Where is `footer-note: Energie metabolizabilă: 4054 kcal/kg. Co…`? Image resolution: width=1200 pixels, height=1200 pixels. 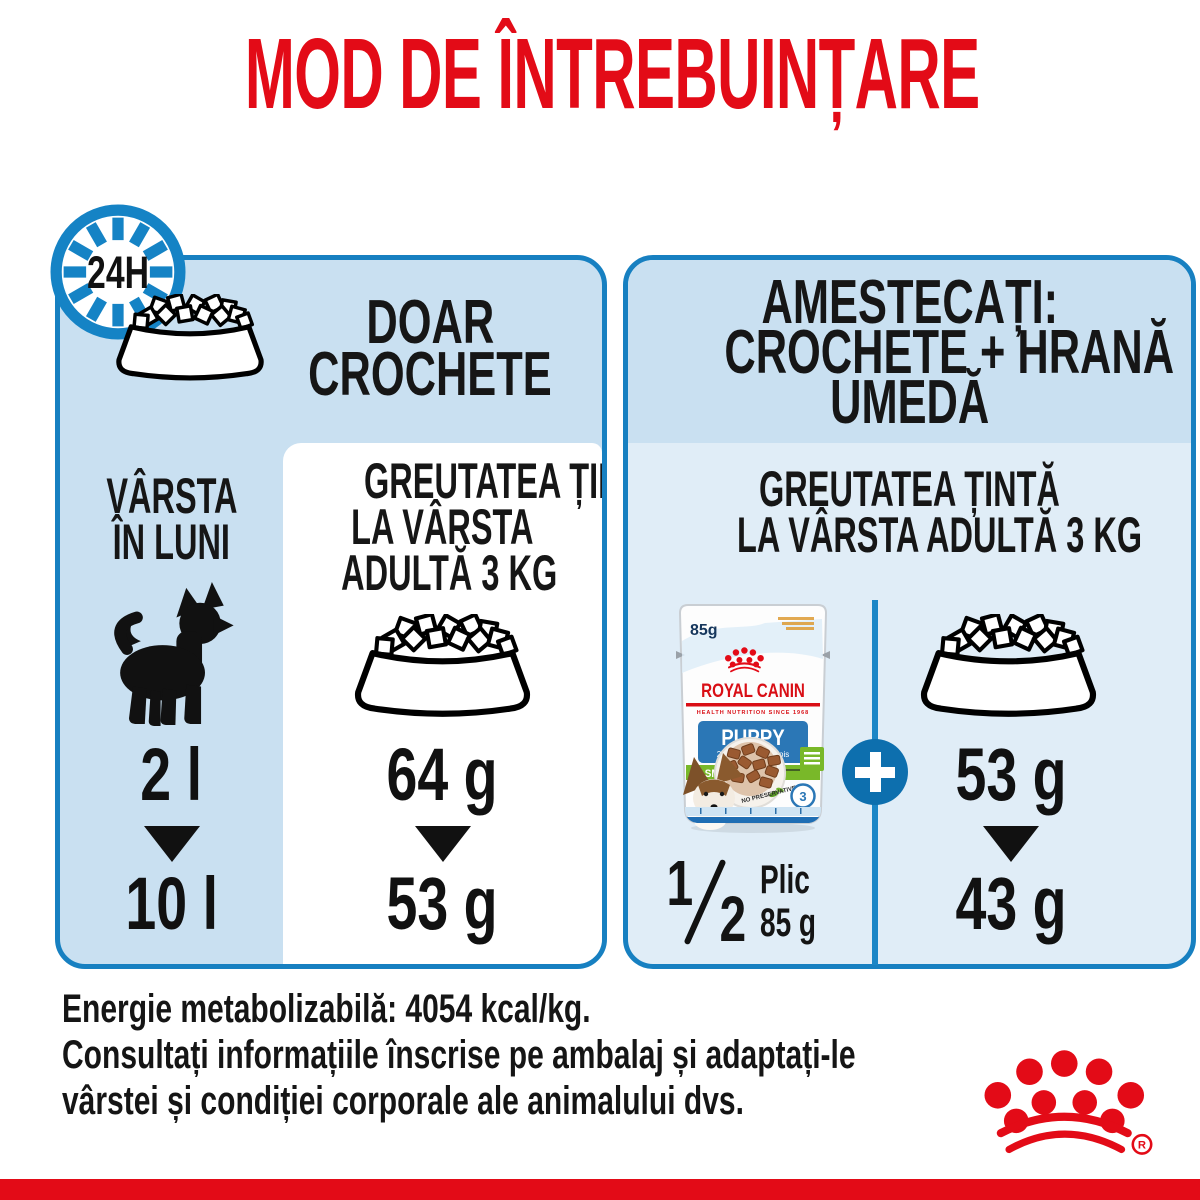
footer-note: Energie metabolizabilă: 4054 kcal/kg. Co… is located at coordinates (562, 1055).